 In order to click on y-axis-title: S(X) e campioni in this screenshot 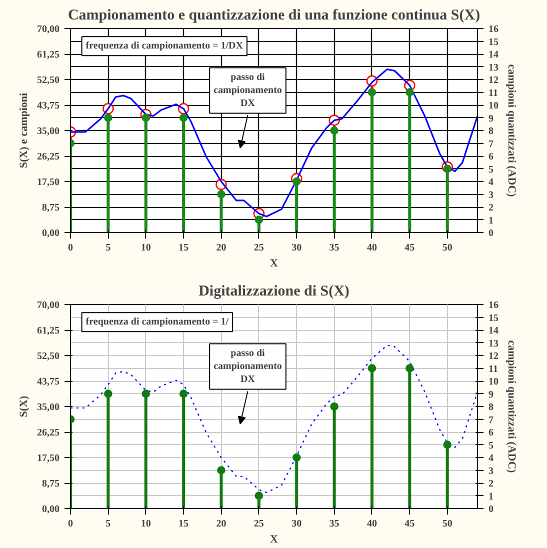, I will do `click(24, 130)`.